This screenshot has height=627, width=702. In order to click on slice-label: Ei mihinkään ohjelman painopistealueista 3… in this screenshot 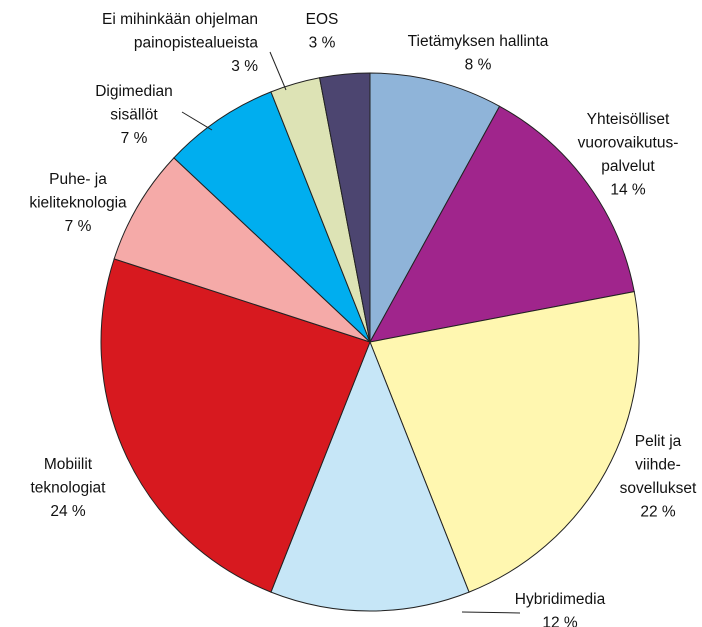, I will do `click(180, 43)`.